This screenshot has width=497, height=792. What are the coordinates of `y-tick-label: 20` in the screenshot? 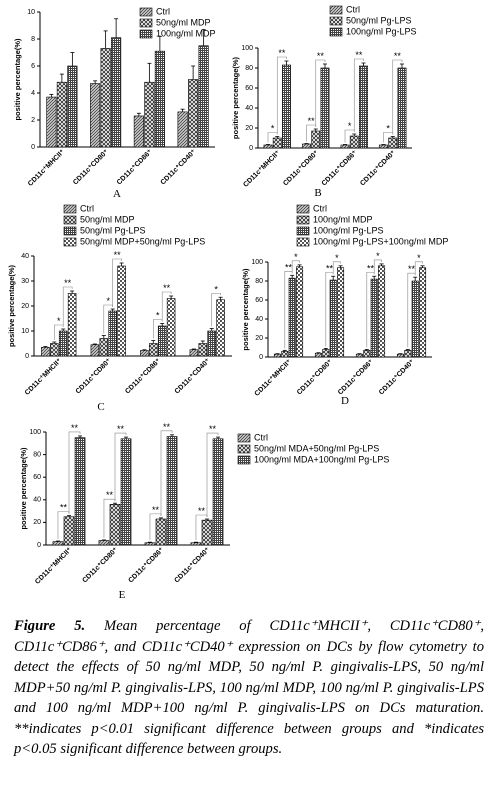 It's located at (37, 522).